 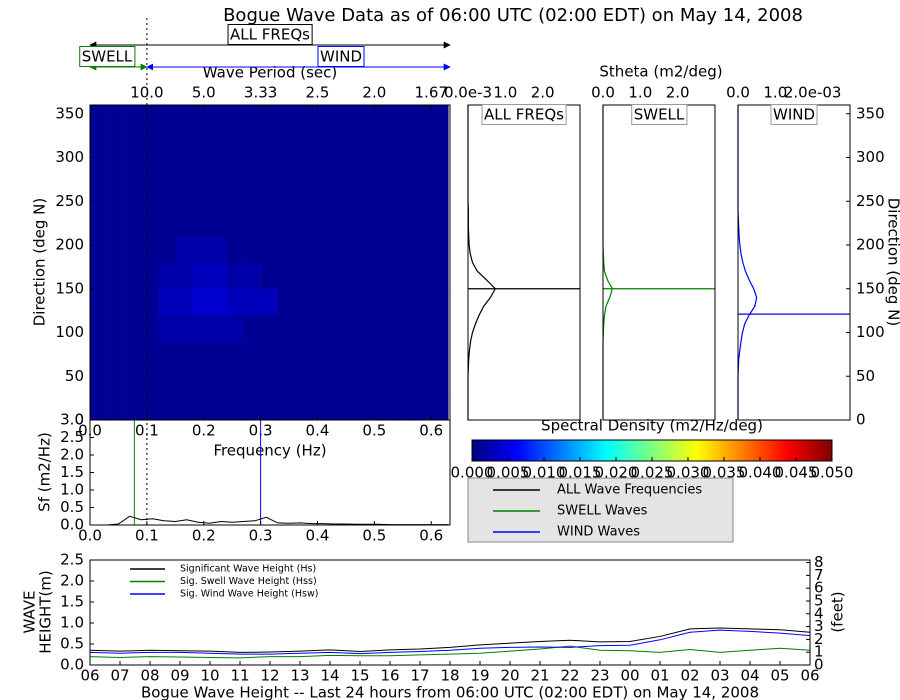 I want to click on x-tick-label: 2.0, so click(x=543, y=93).